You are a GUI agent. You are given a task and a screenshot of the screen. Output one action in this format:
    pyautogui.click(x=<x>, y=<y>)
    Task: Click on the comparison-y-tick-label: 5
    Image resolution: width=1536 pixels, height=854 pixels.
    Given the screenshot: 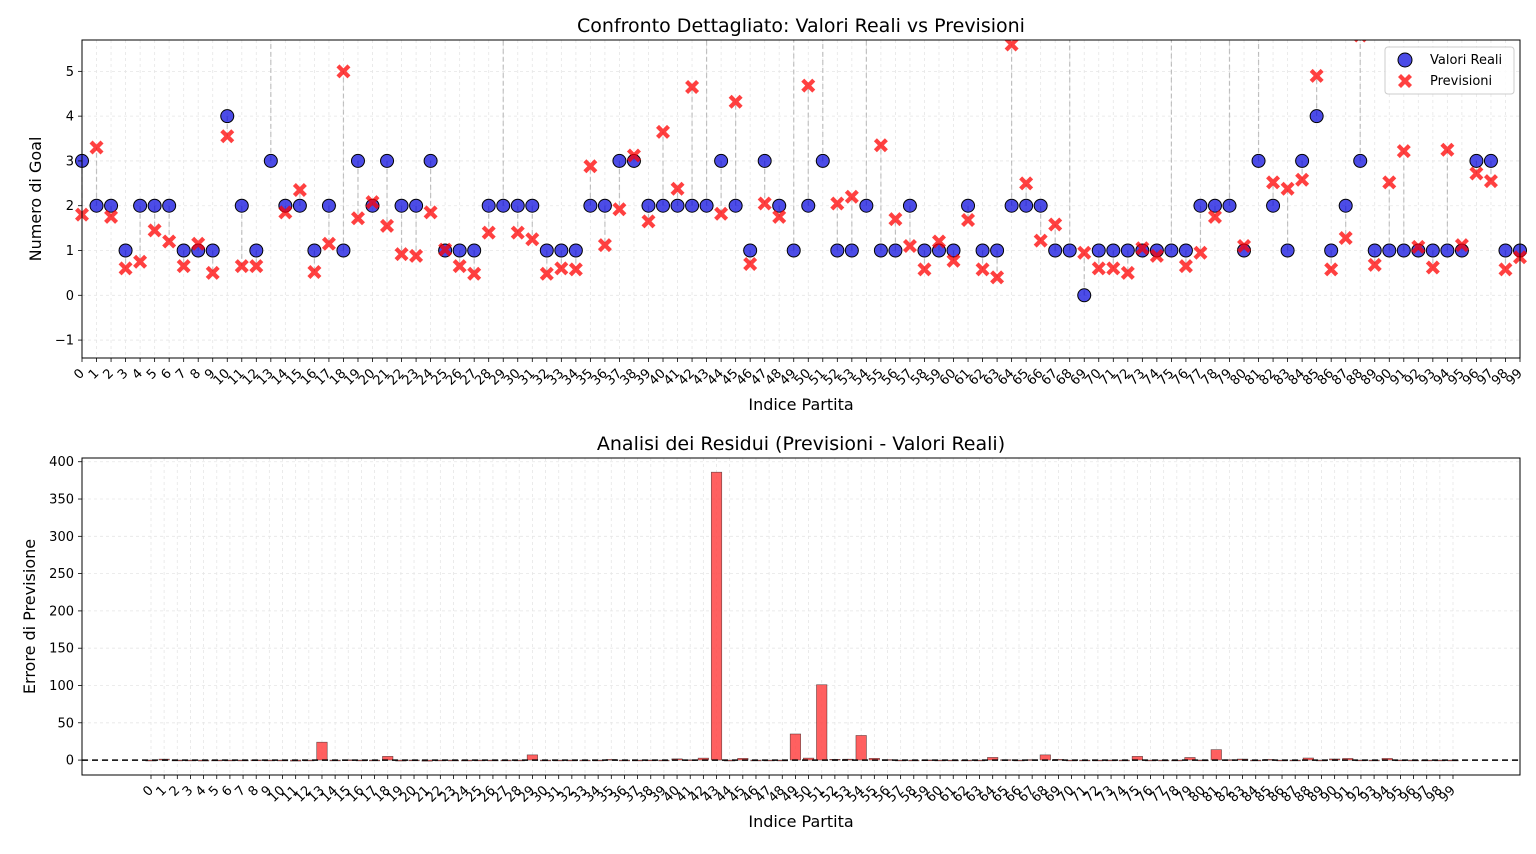 What is the action you would take?
    pyautogui.click(x=70, y=72)
    